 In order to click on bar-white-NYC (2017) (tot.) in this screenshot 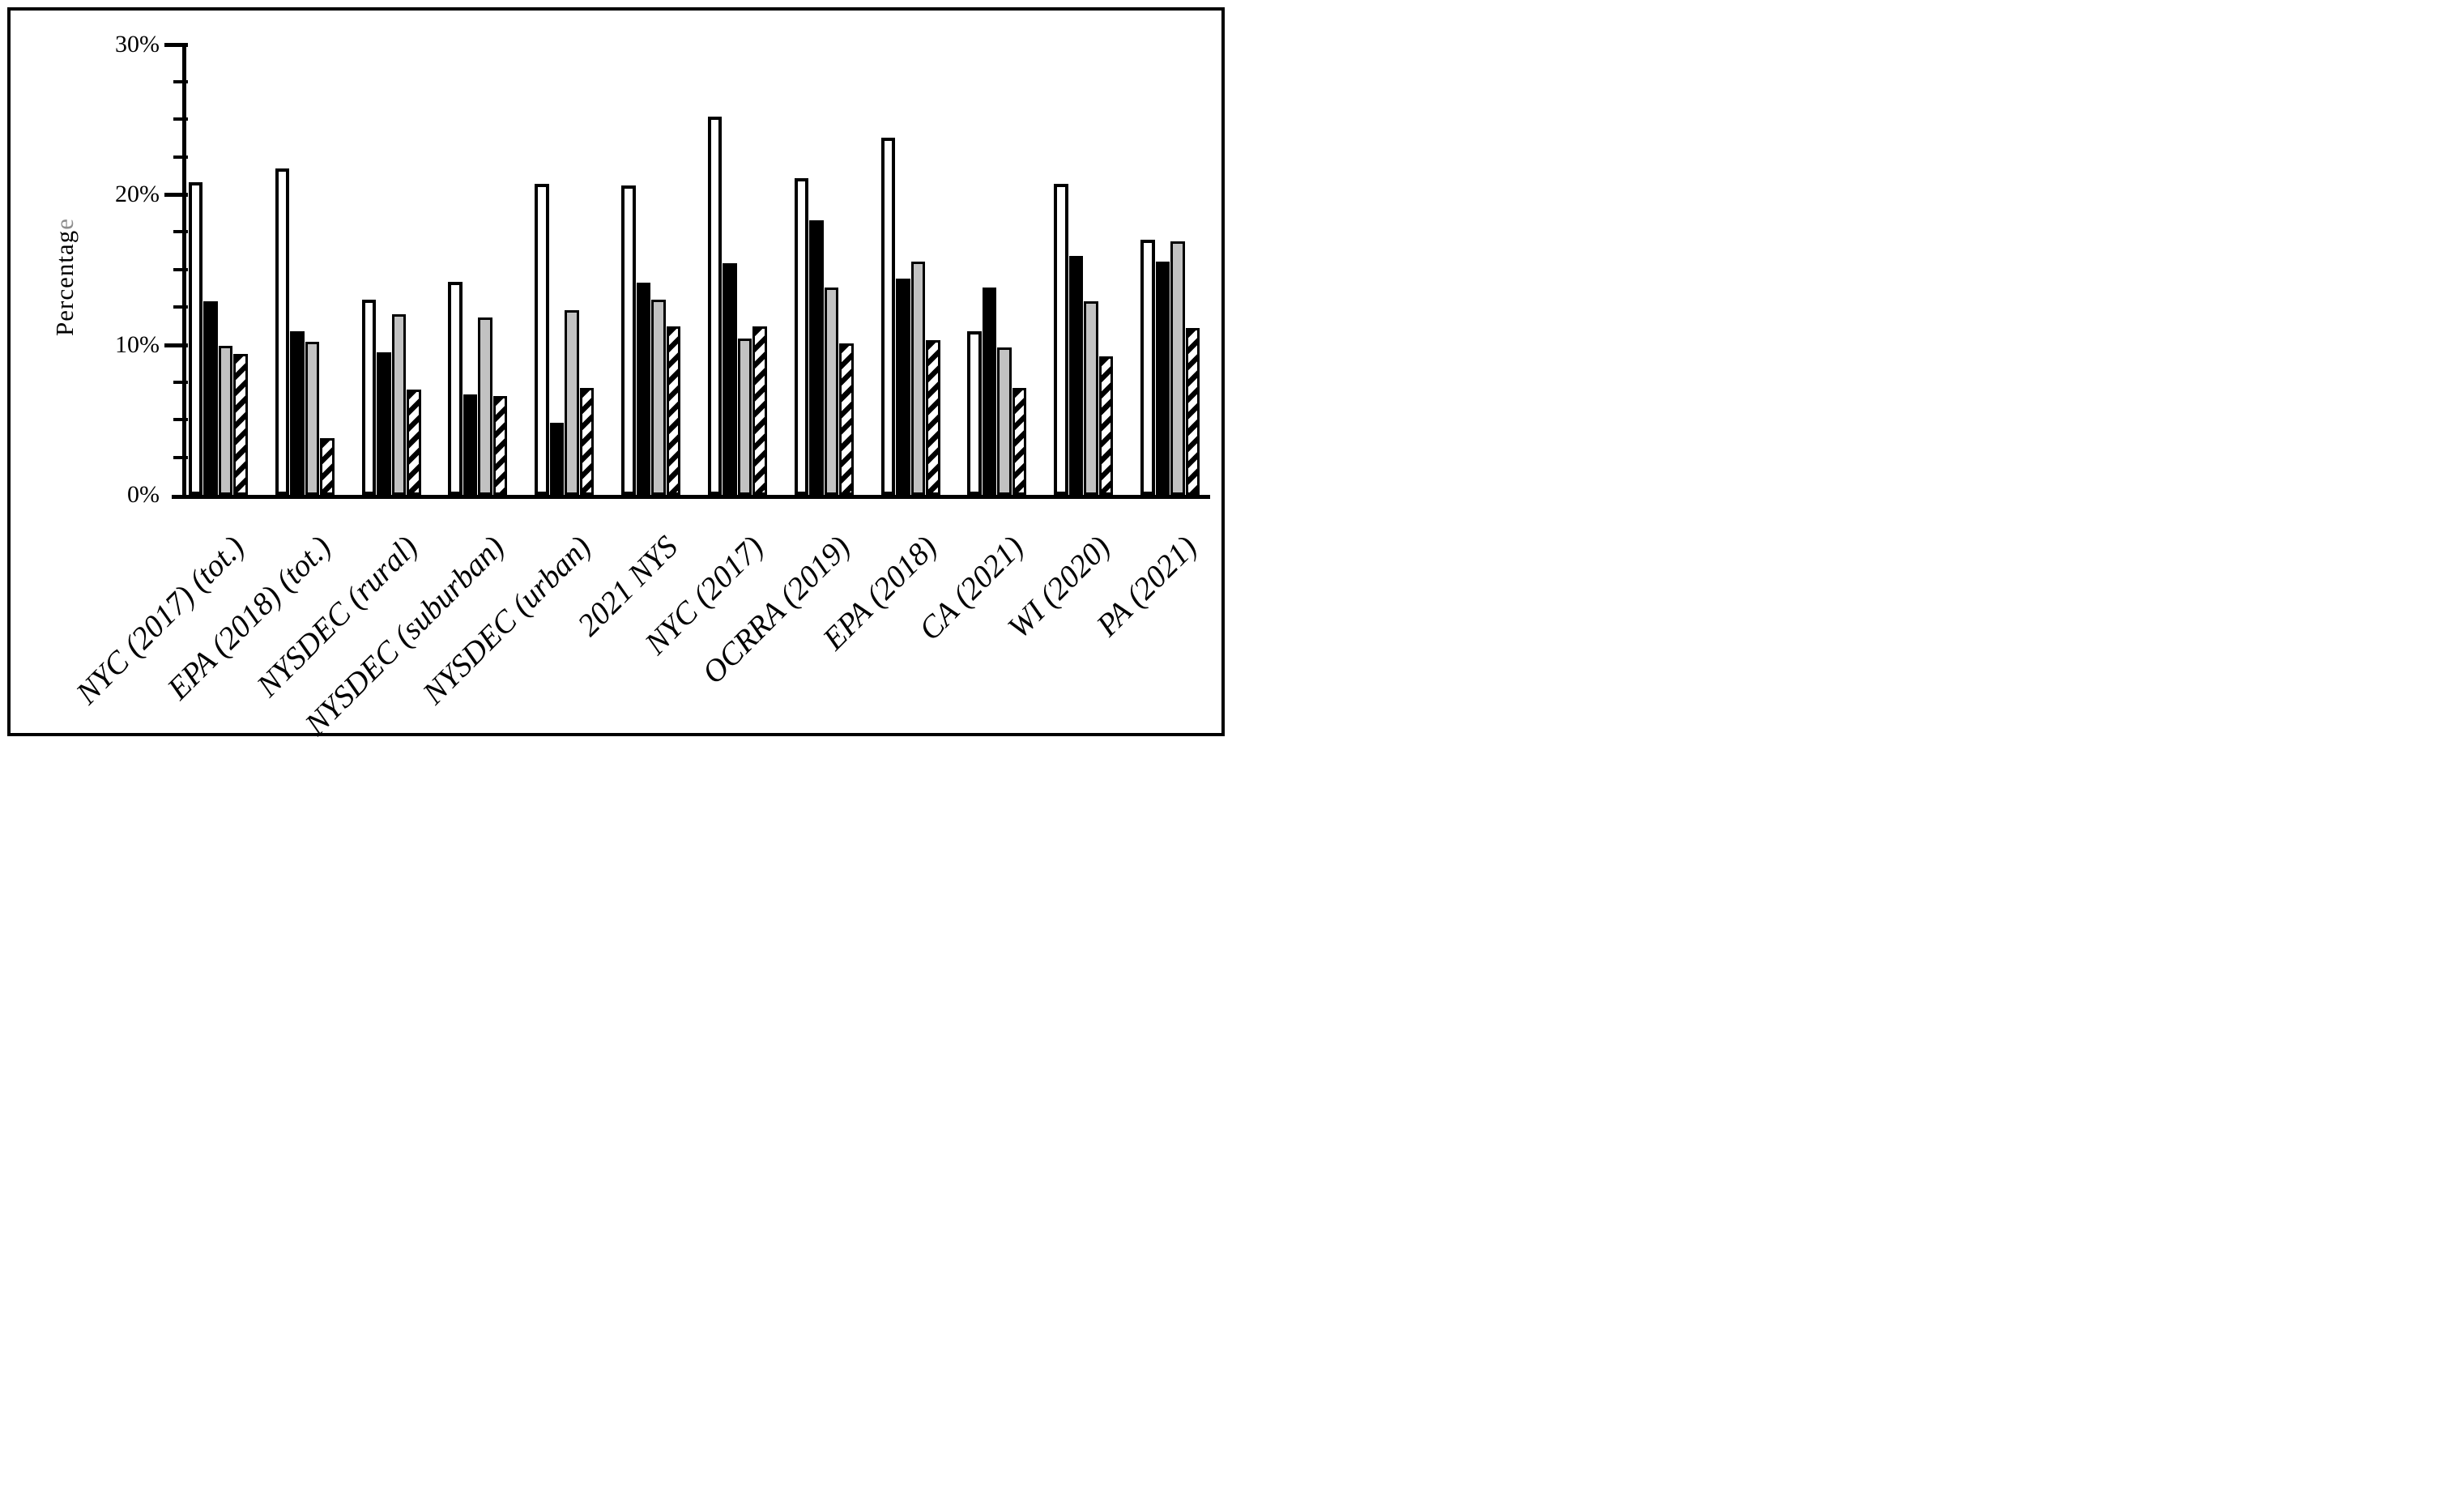, I will do `click(195, 338)`.